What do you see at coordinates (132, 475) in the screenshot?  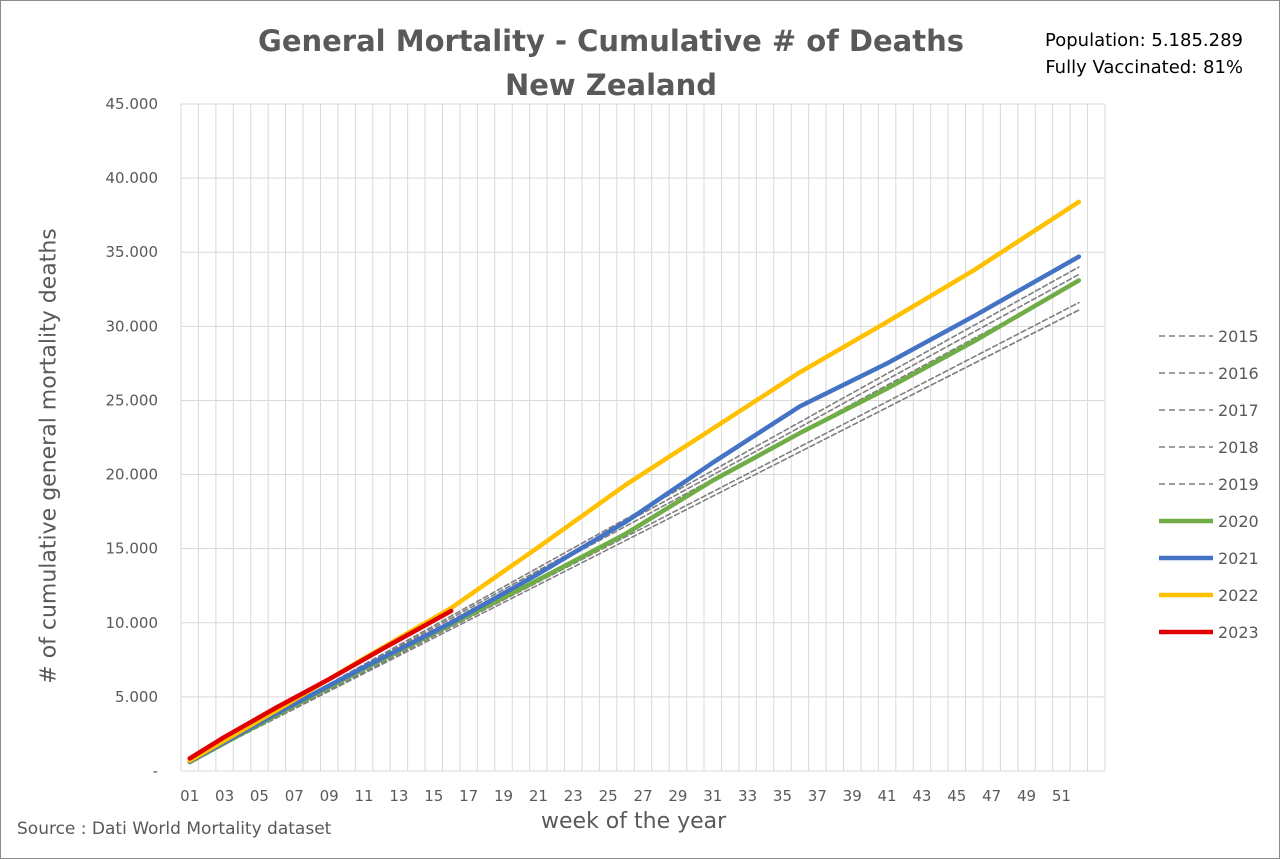 I see `y-tick-label: 20.000` at bounding box center [132, 475].